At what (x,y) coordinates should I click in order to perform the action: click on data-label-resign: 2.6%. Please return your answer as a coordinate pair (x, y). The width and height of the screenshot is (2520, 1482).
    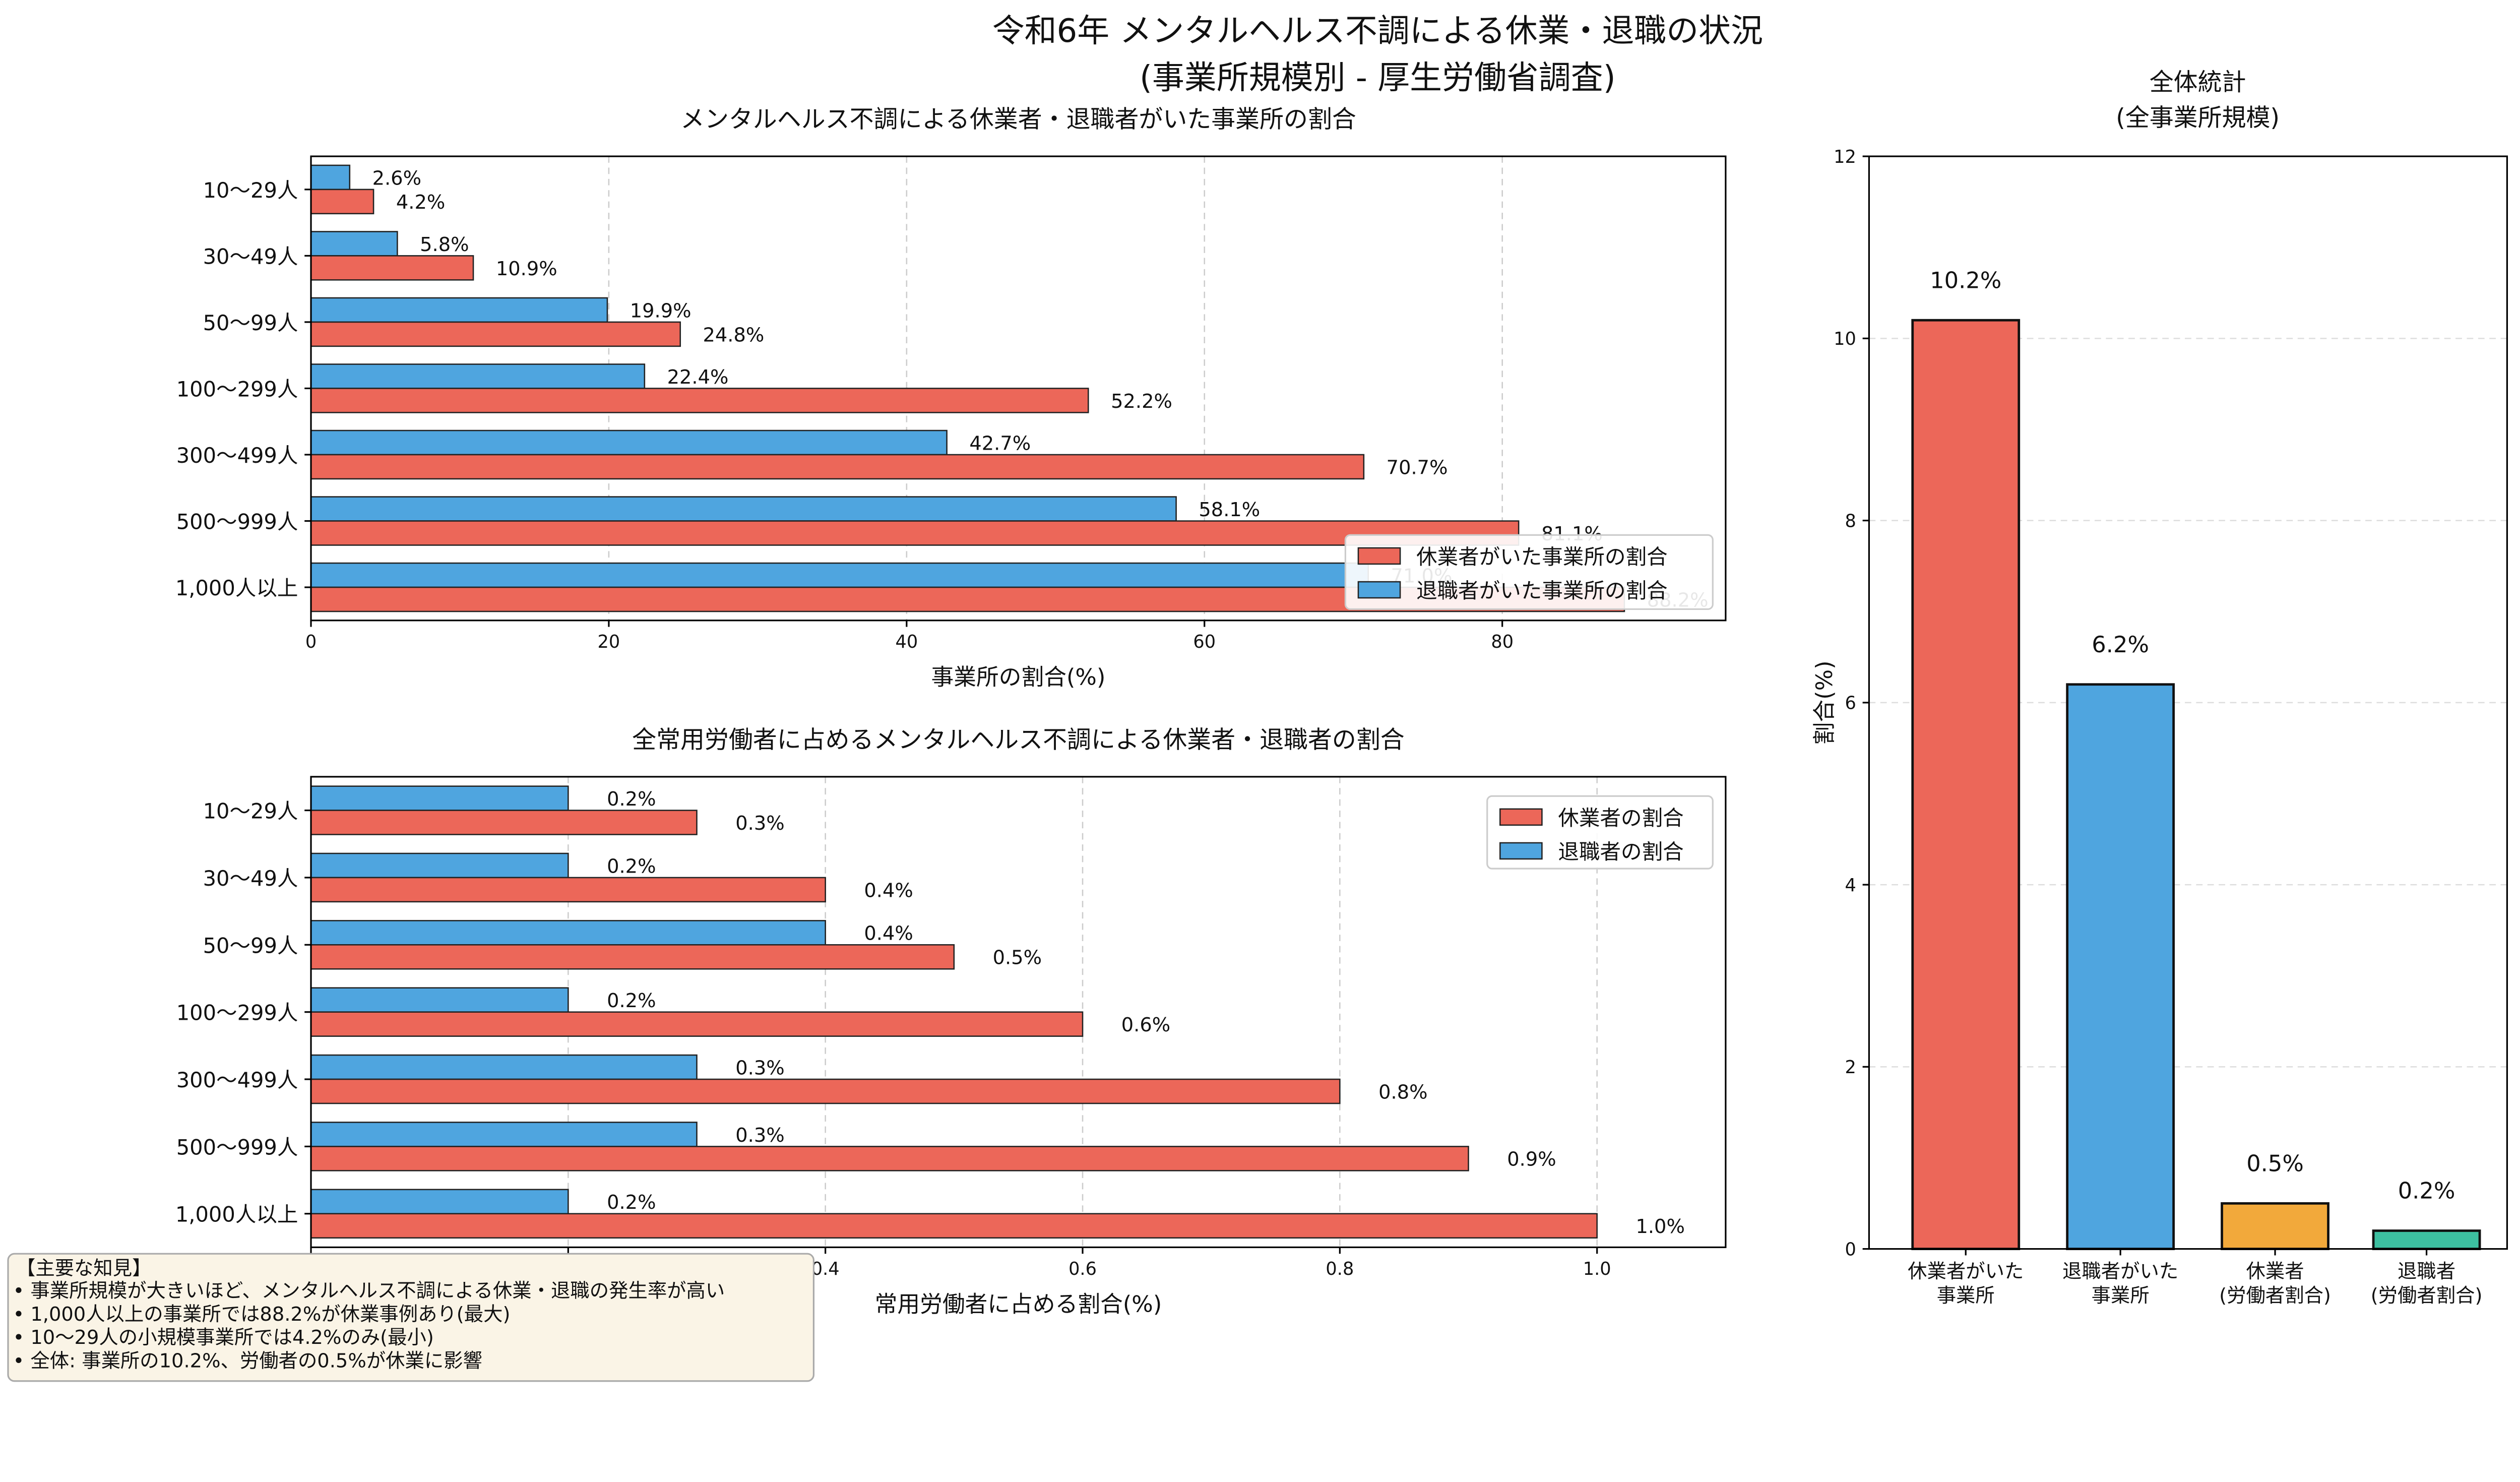
    Looking at the image, I should click on (397, 179).